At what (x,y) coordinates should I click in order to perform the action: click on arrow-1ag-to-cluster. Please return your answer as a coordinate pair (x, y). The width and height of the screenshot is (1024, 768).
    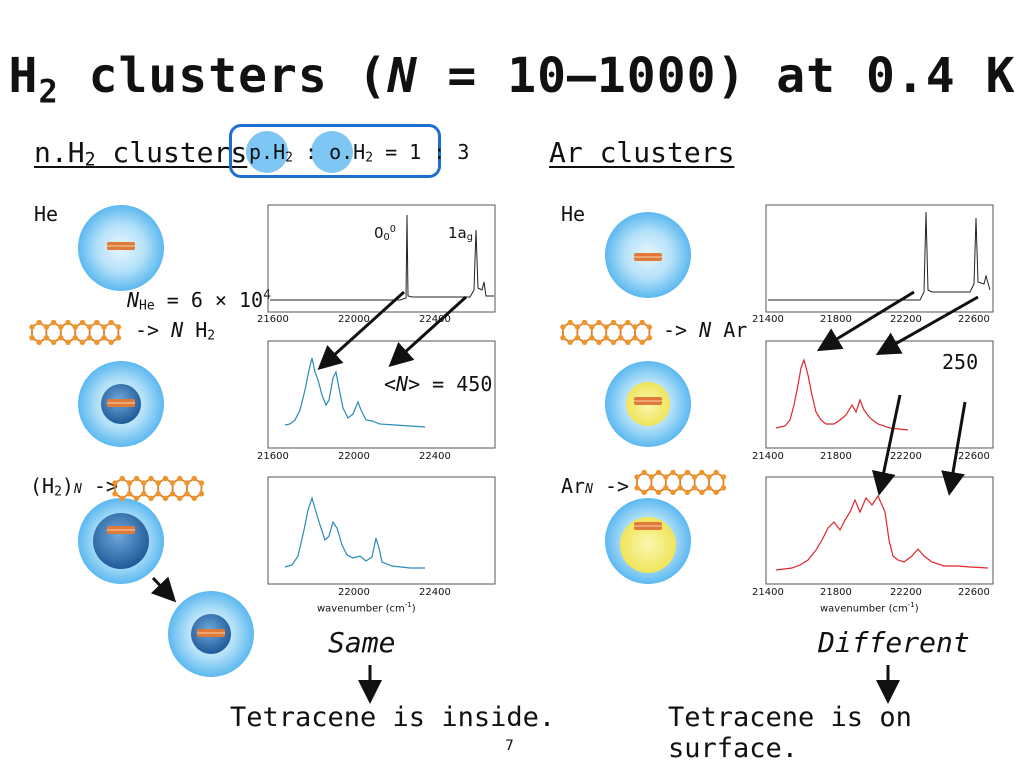
    Looking at the image, I should click on (428, 331).